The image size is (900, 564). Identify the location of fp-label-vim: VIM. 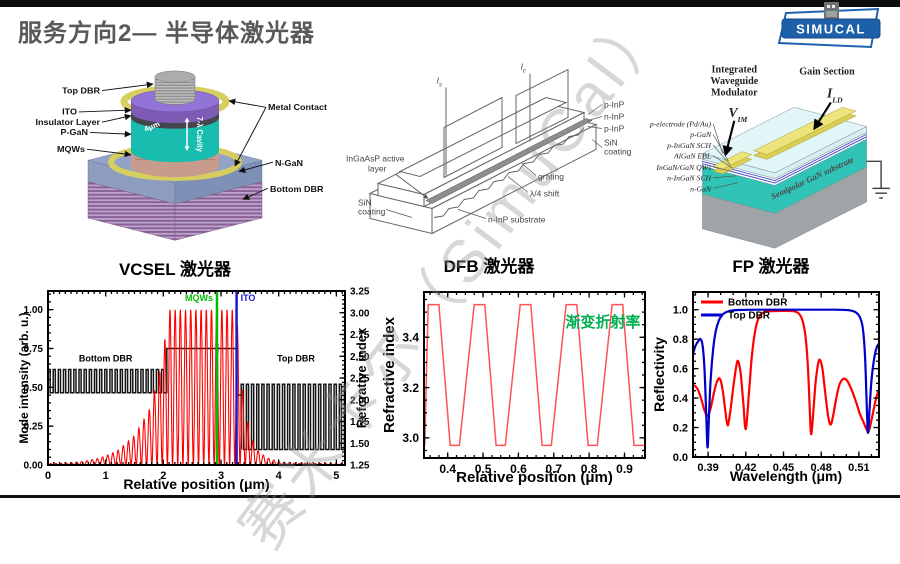
(739, 114).